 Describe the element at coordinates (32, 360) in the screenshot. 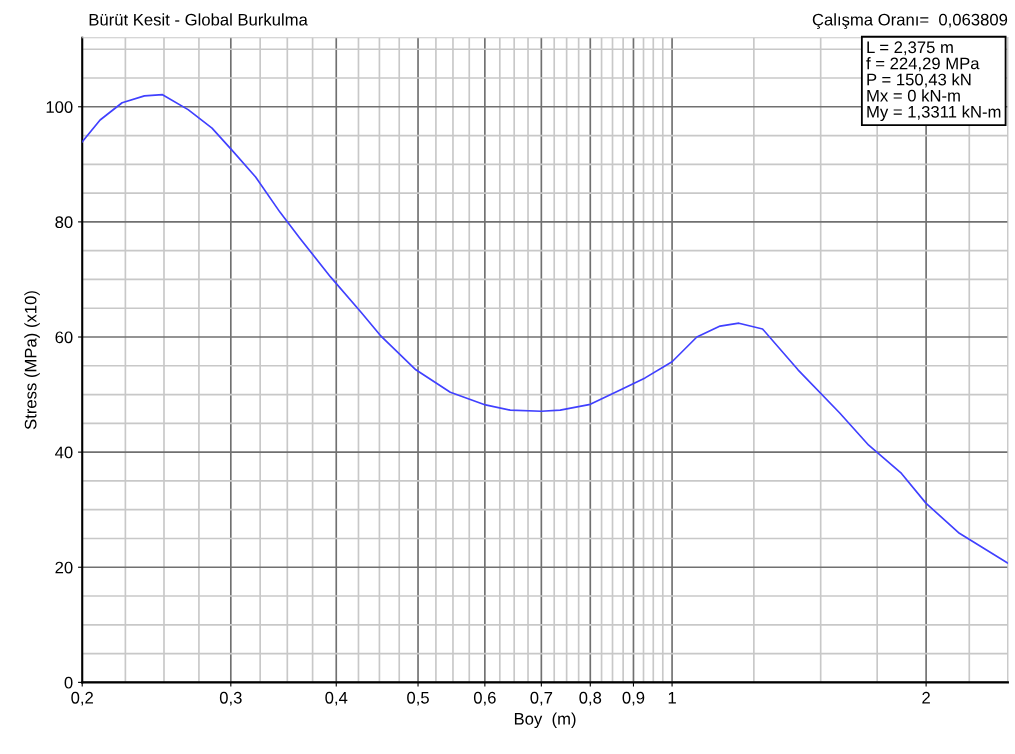

I see `y-axis-title: Stress (MPa) (x10)` at that location.